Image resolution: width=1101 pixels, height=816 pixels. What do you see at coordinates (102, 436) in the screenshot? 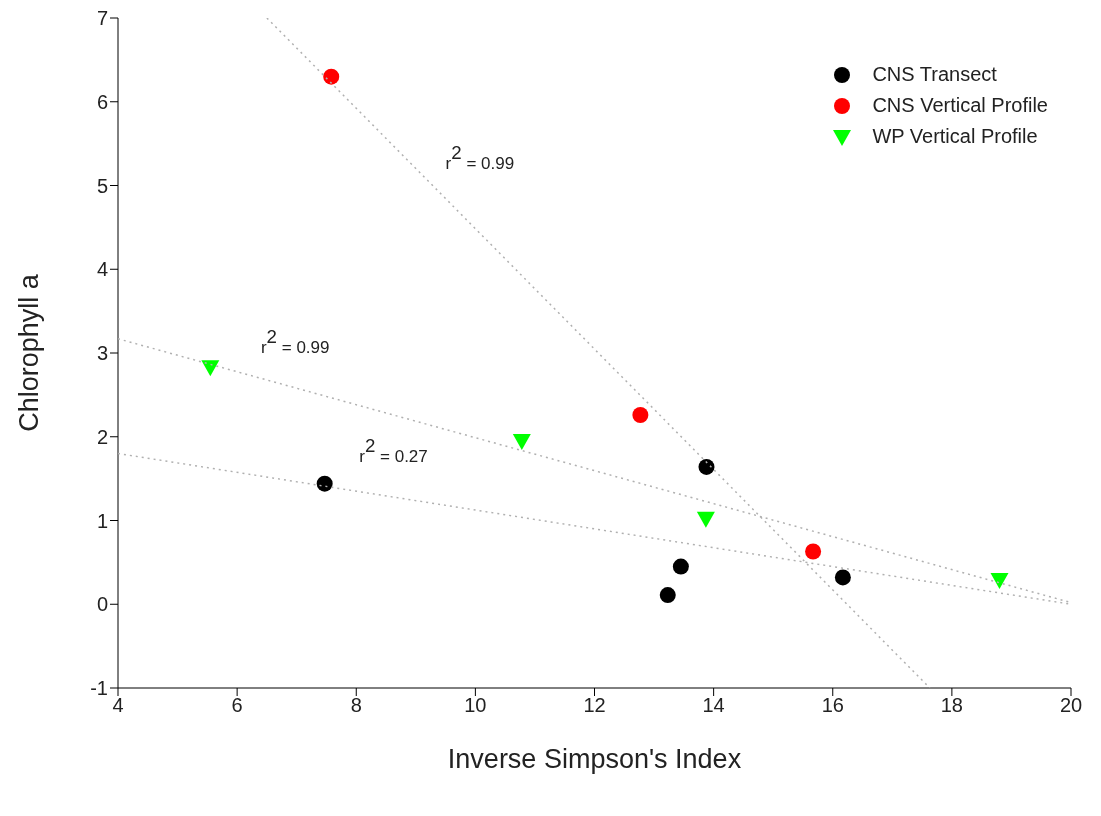
I see `y-tick-label: 2` at bounding box center [102, 436].